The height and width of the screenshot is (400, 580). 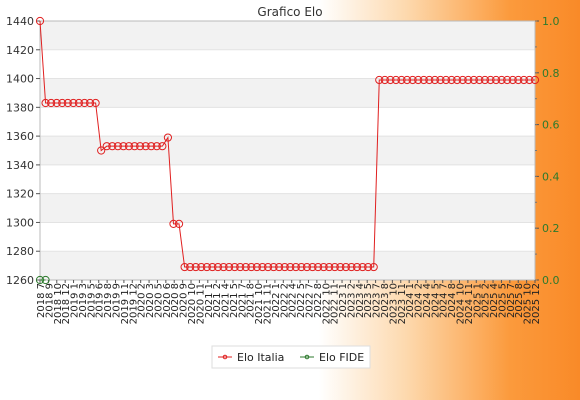 What do you see at coordinates (192, 303) in the screenshot?
I see `x-tick-18: 2020 10` at bounding box center [192, 303].